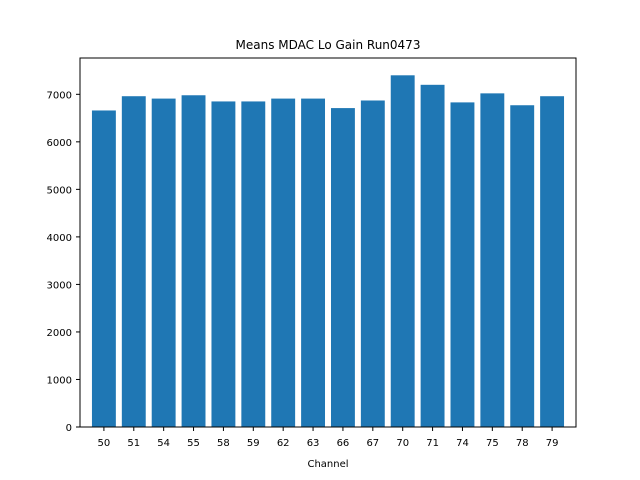 The width and height of the screenshot is (640, 480). Describe the element at coordinates (69, 428) in the screenshot. I see `y-tick-label: 0` at that location.